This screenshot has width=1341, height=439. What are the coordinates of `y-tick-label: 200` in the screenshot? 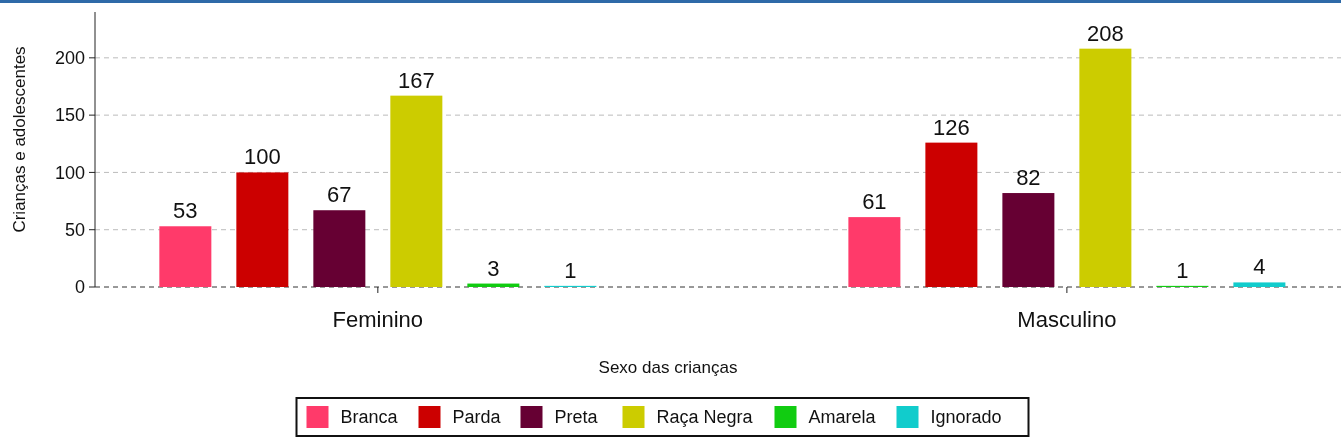 It's located at (69, 58).